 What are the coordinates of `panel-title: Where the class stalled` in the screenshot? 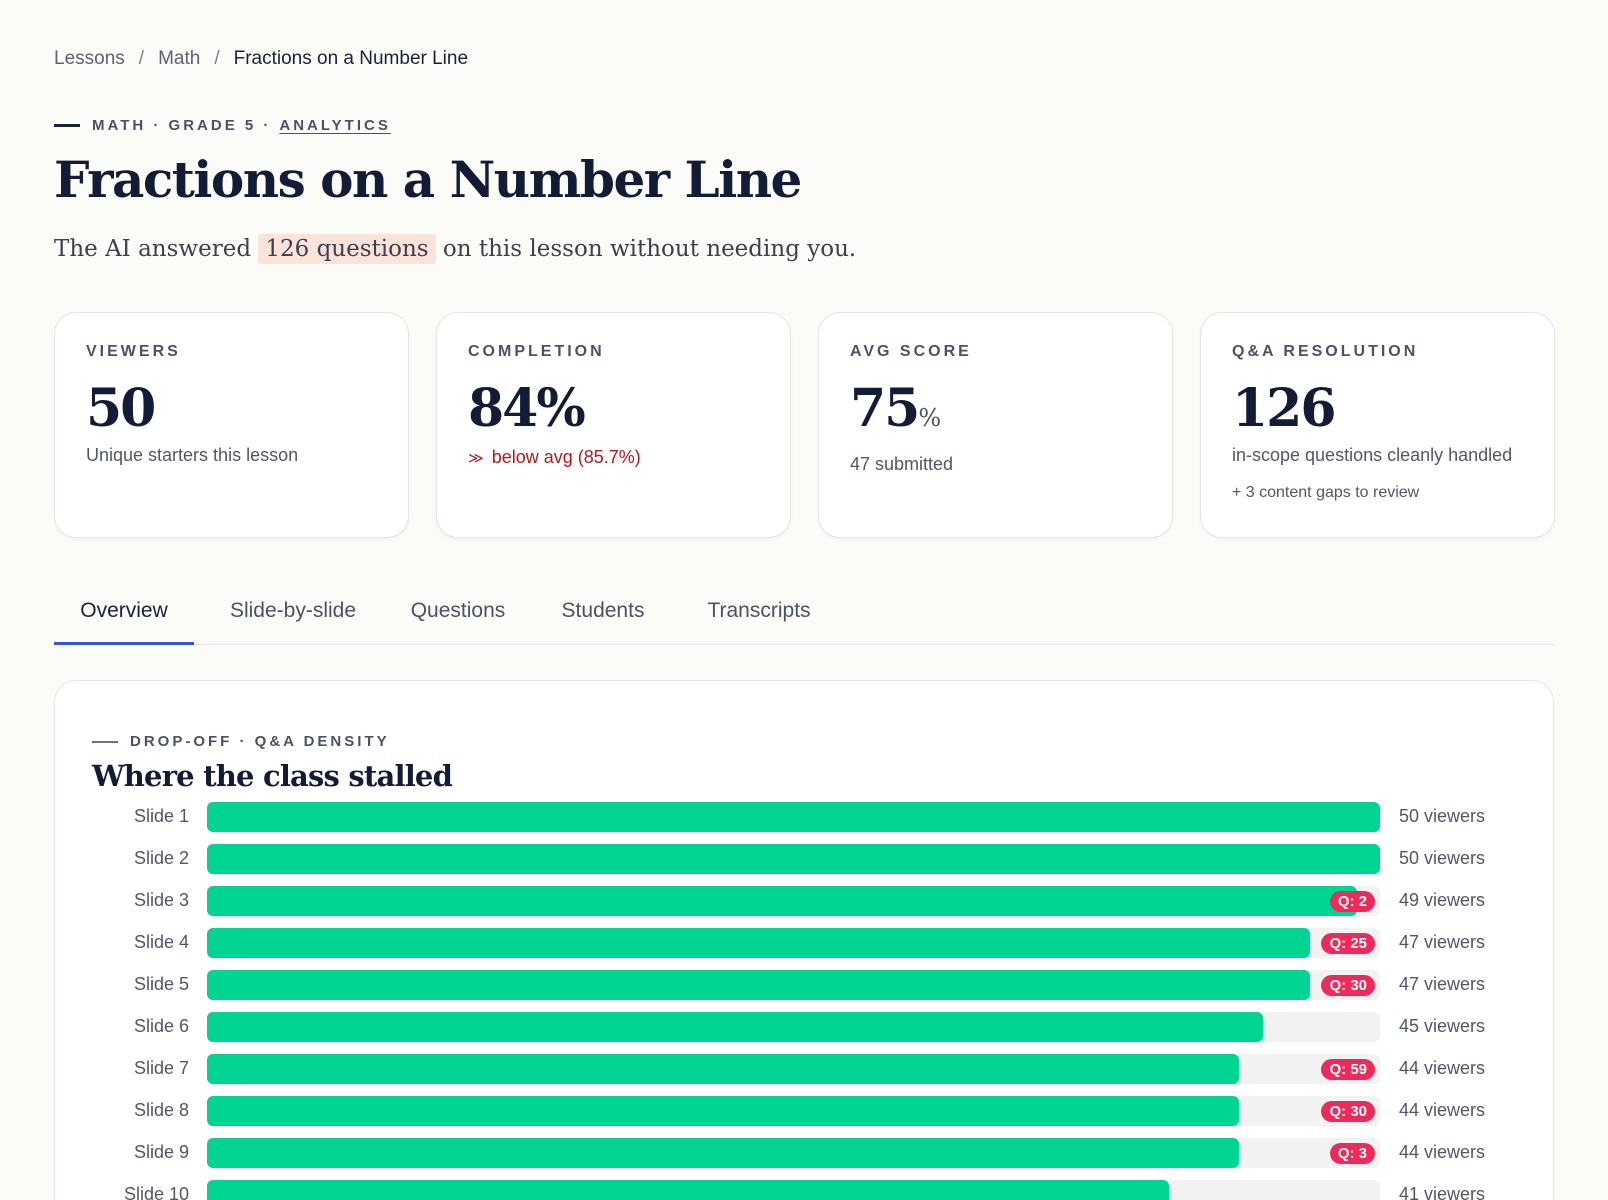 It's located at (272, 776).